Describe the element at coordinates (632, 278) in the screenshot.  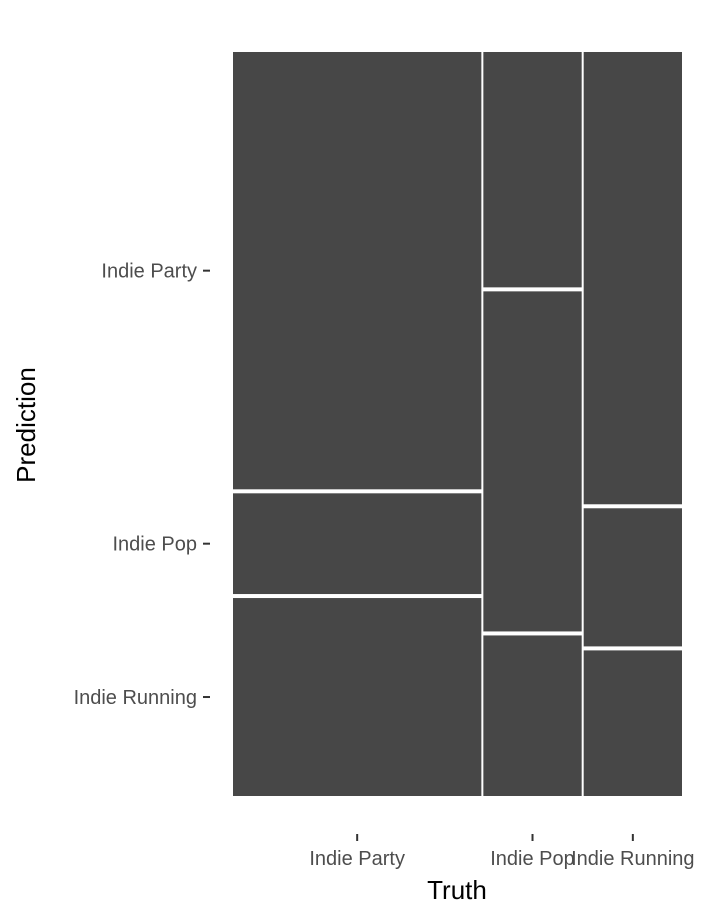
I see `tile-indie-running-indie-party` at that location.